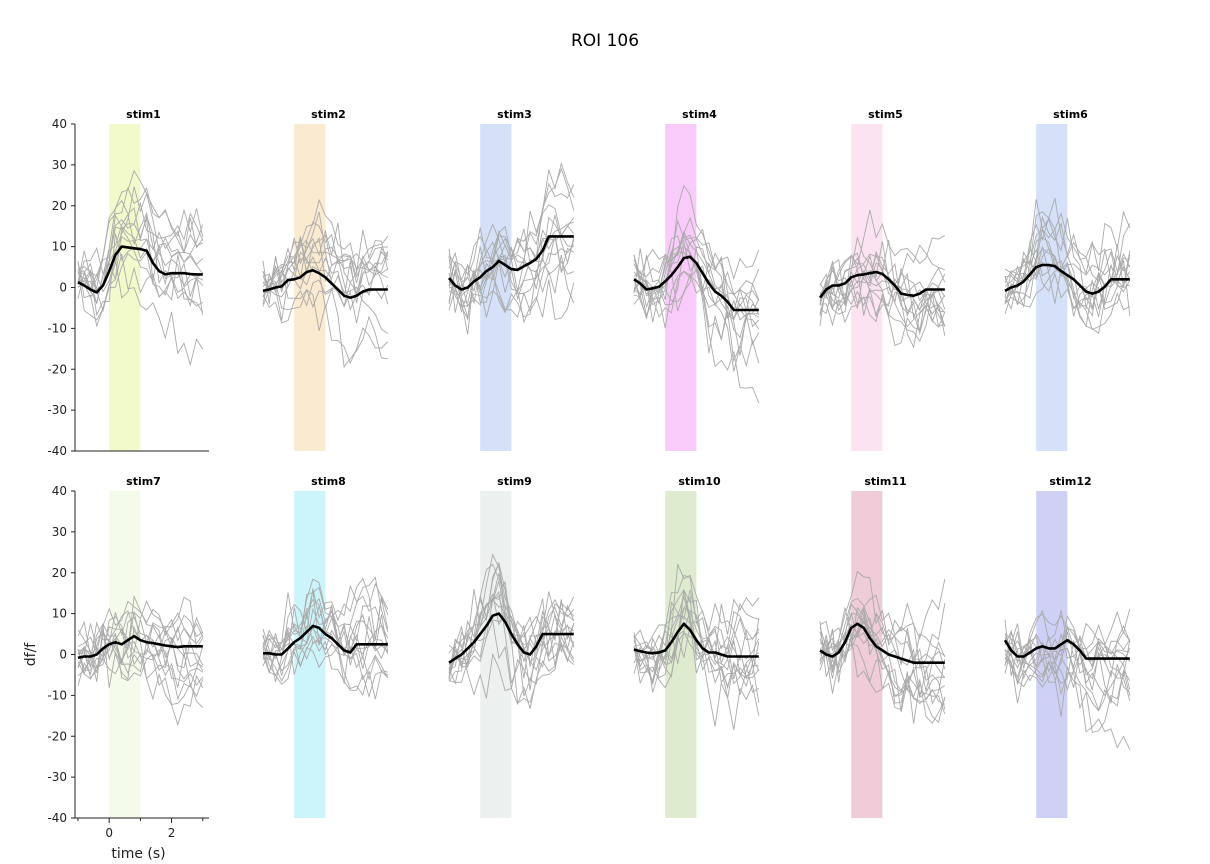  I want to click on y-tick-label: 0, so click(63, 288).